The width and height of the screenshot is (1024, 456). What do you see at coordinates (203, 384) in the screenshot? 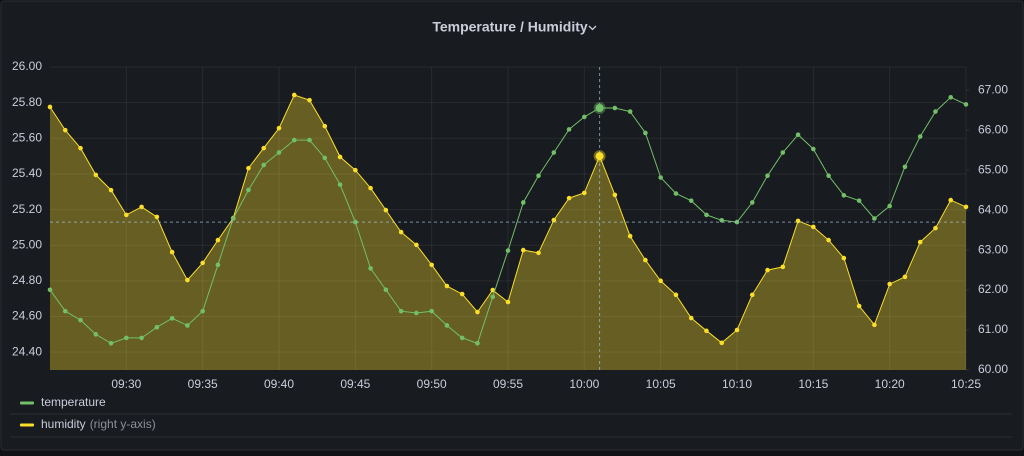
I see `x-tick-label: 09:35` at bounding box center [203, 384].